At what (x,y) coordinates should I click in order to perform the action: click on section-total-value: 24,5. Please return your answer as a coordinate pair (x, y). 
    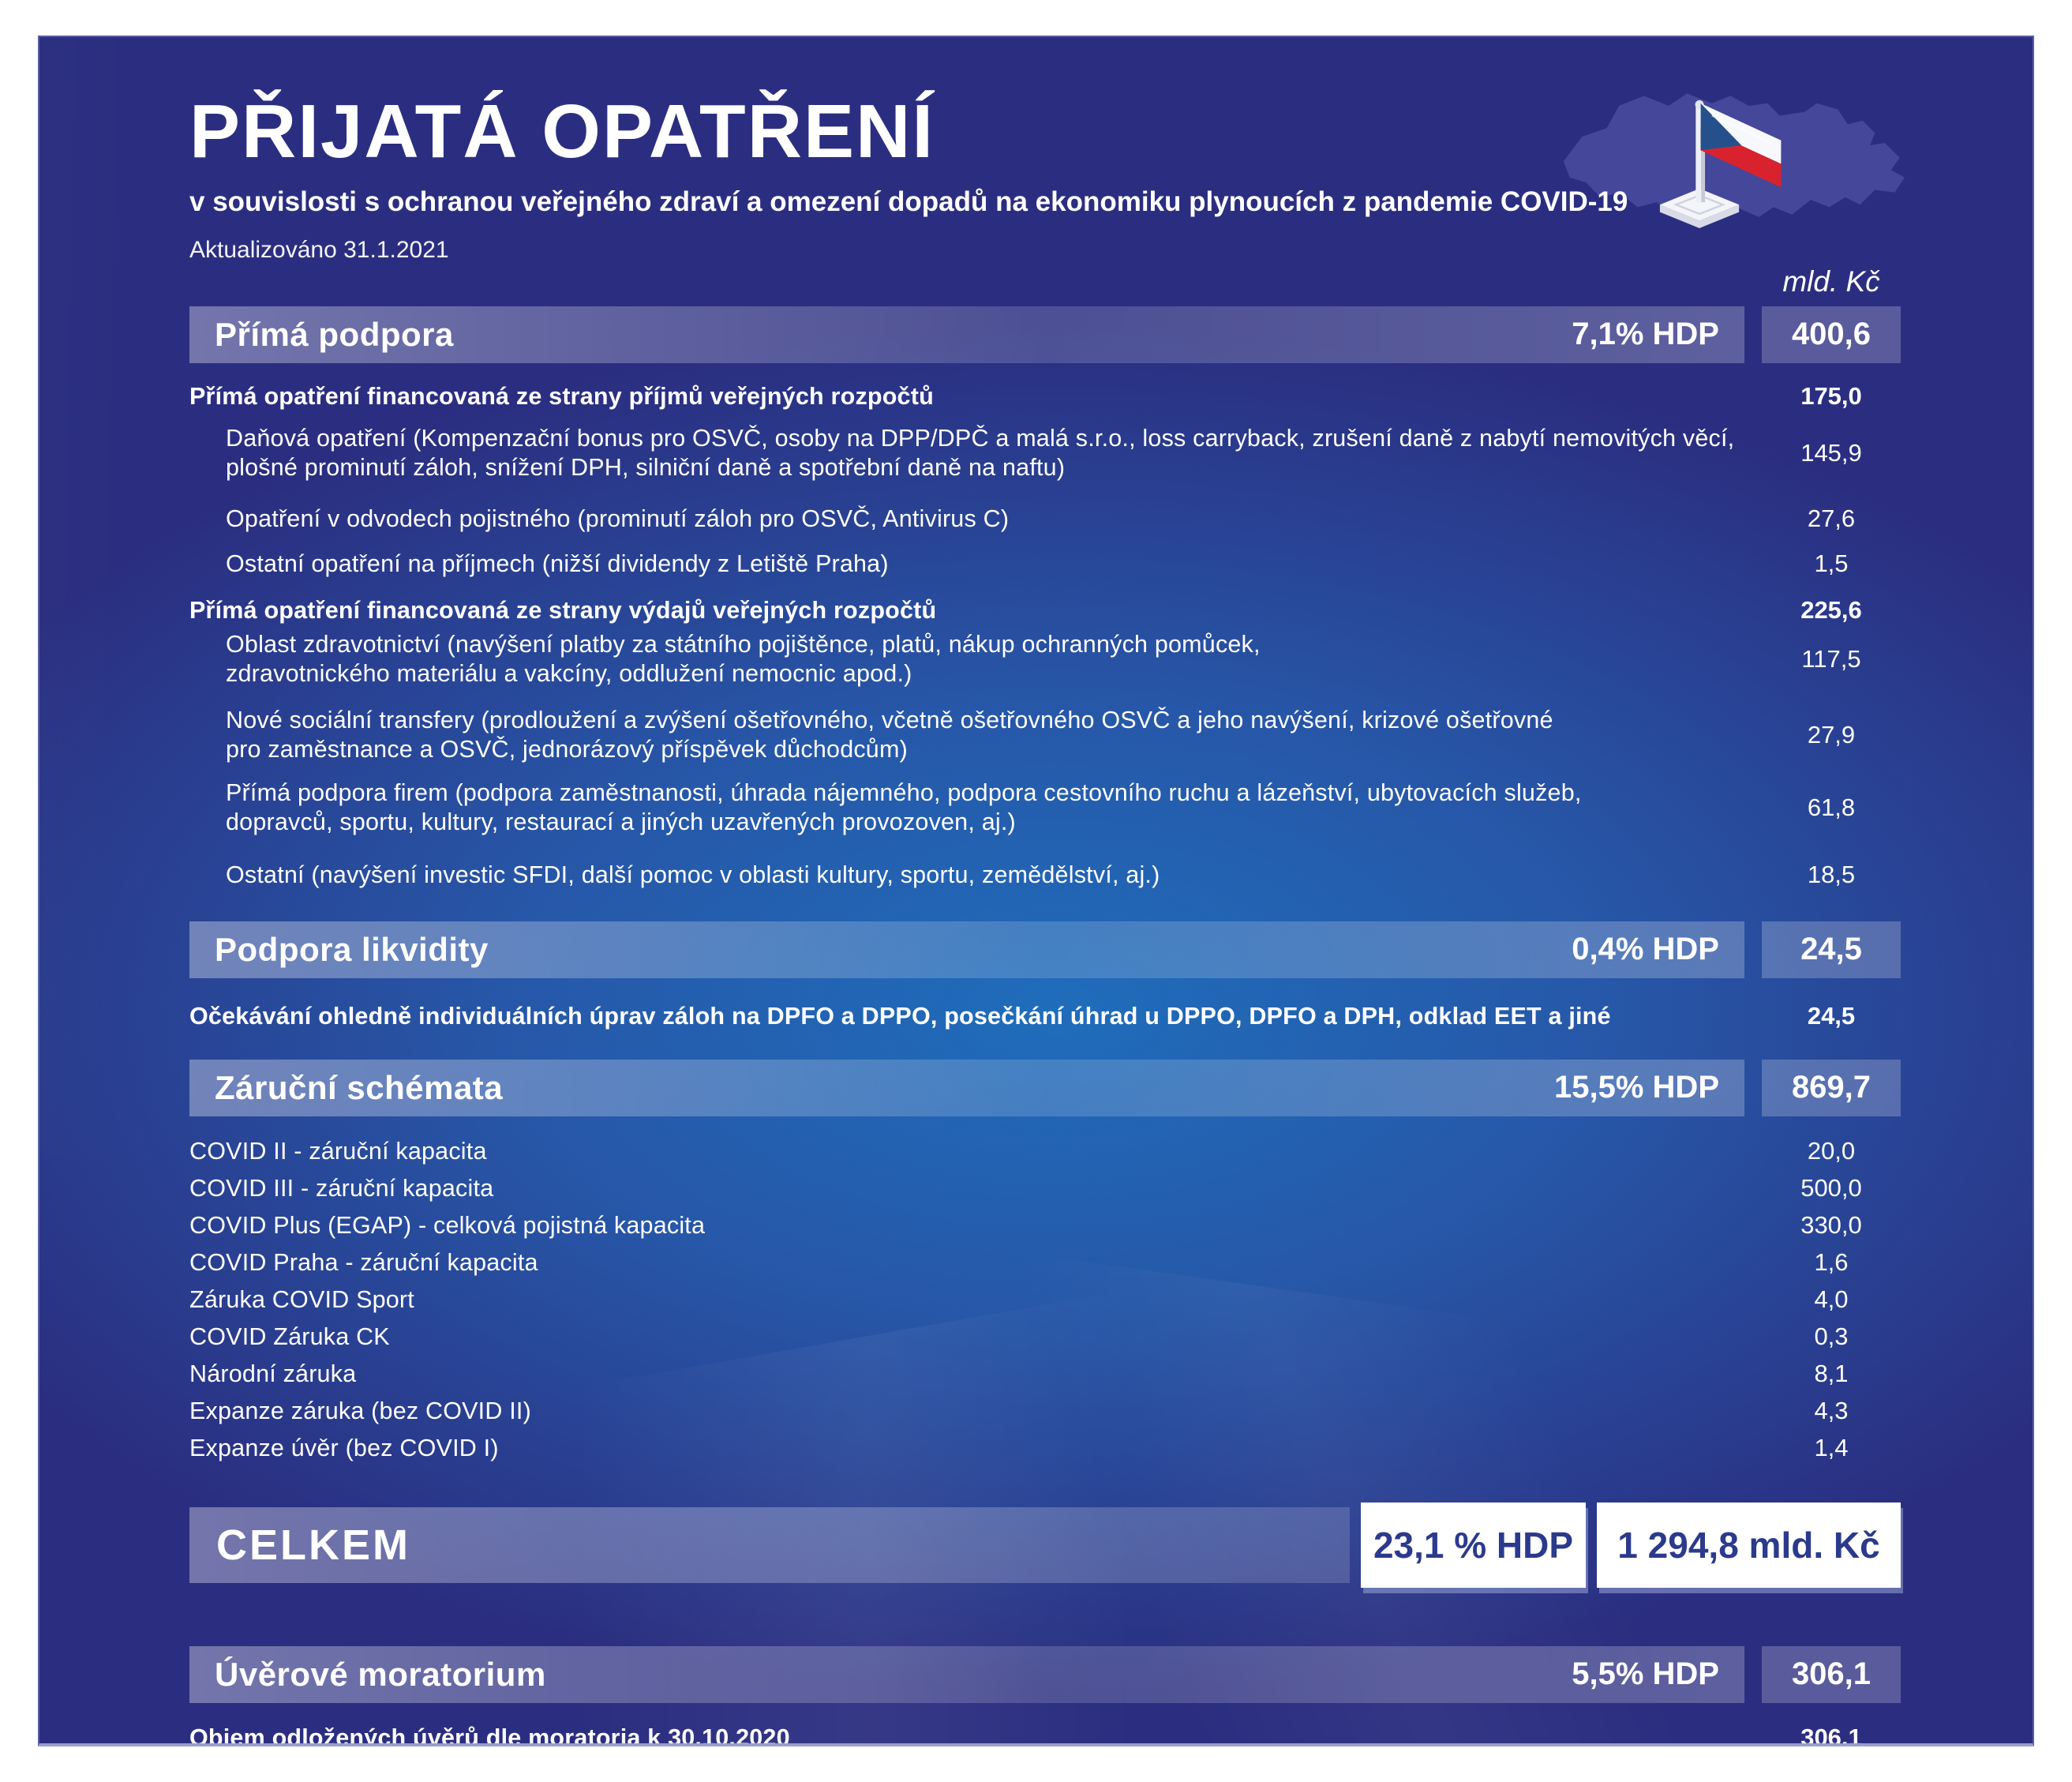
    Looking at the image, I should click on (1831, 949).